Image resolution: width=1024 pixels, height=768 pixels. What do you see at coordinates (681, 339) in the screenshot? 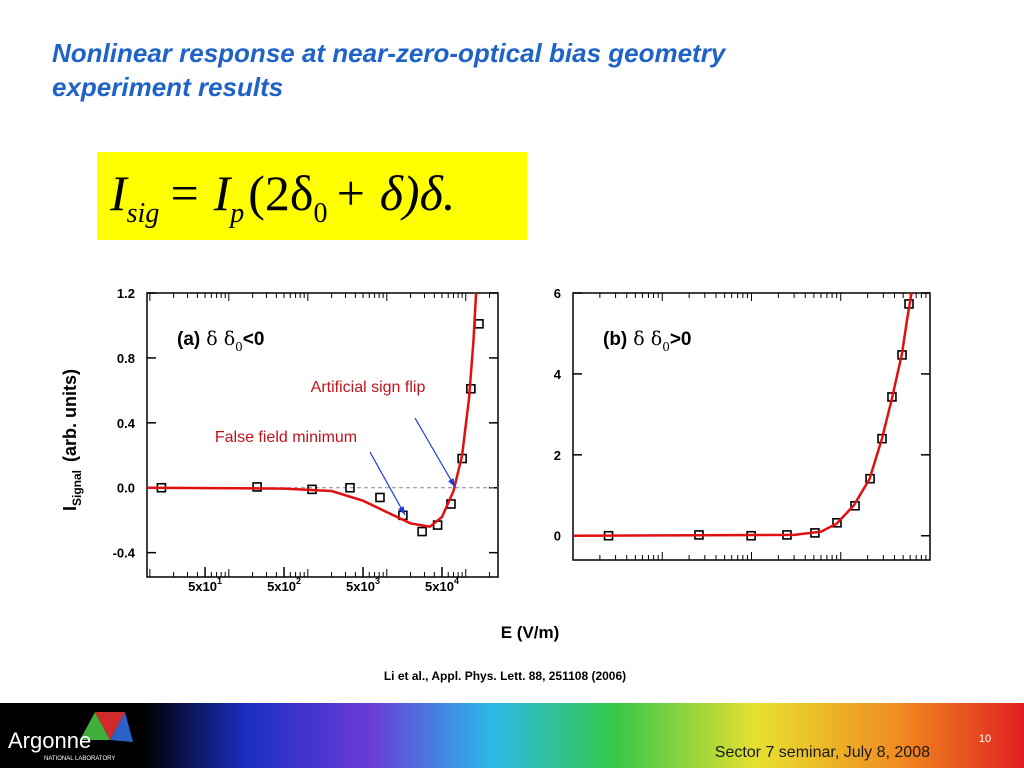
I see `text-part: >0` at bounding box center [681, 339].